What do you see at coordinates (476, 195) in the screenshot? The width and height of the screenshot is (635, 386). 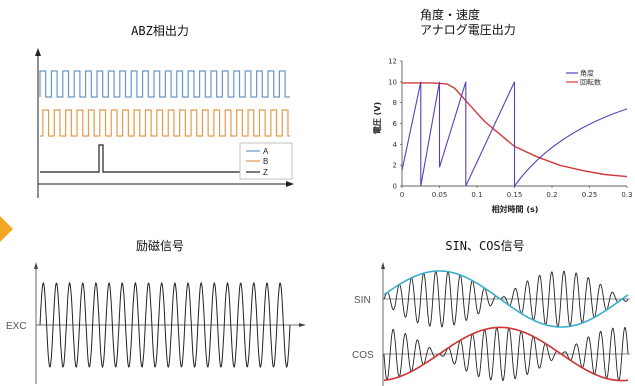 I see `chart-x-tick-label: 0.1` at bounding box center [476, 195].